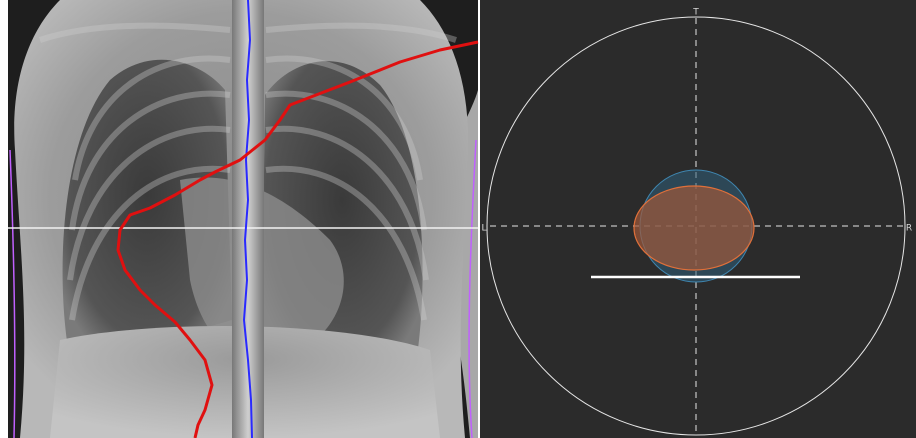 The image size is (916, 438). Describe the element at coordinates (909, 229) in the screenshot. I see `right-label: R` at that location.